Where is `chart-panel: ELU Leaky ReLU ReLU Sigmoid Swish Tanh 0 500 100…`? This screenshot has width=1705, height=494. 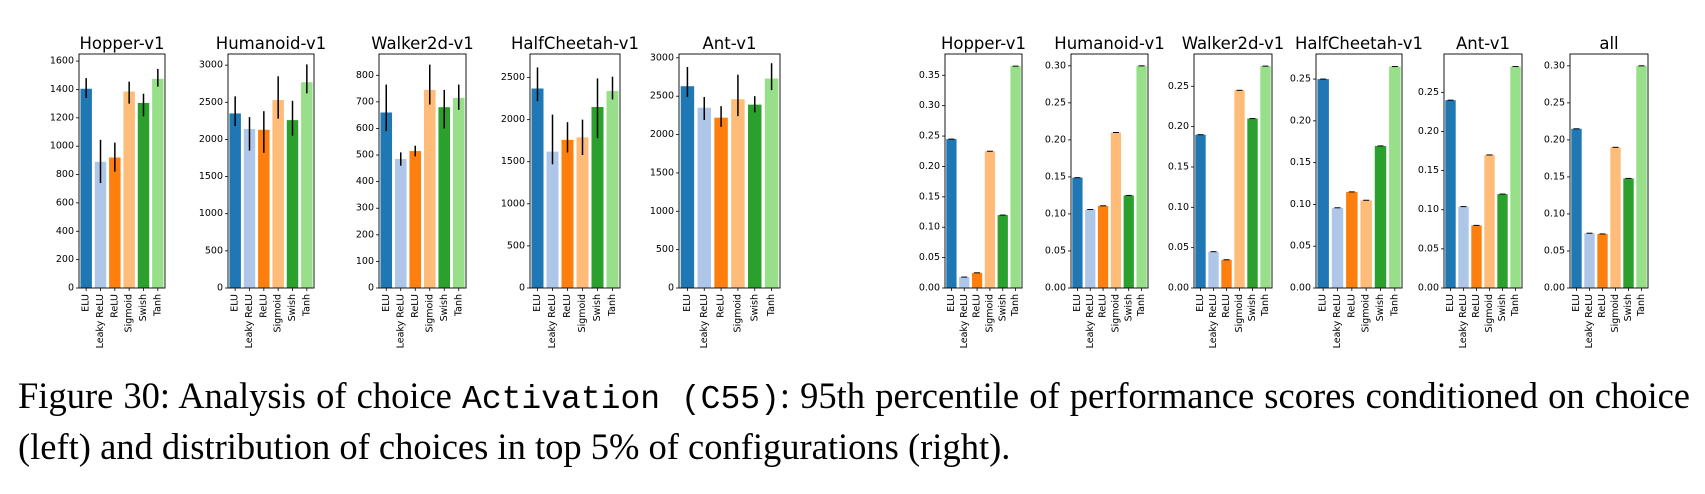
chart-panel: ELU Leaky ReLU ReLU Sigmoid Swish Tanh 0 500 100… is located at coordinates (262, 191).